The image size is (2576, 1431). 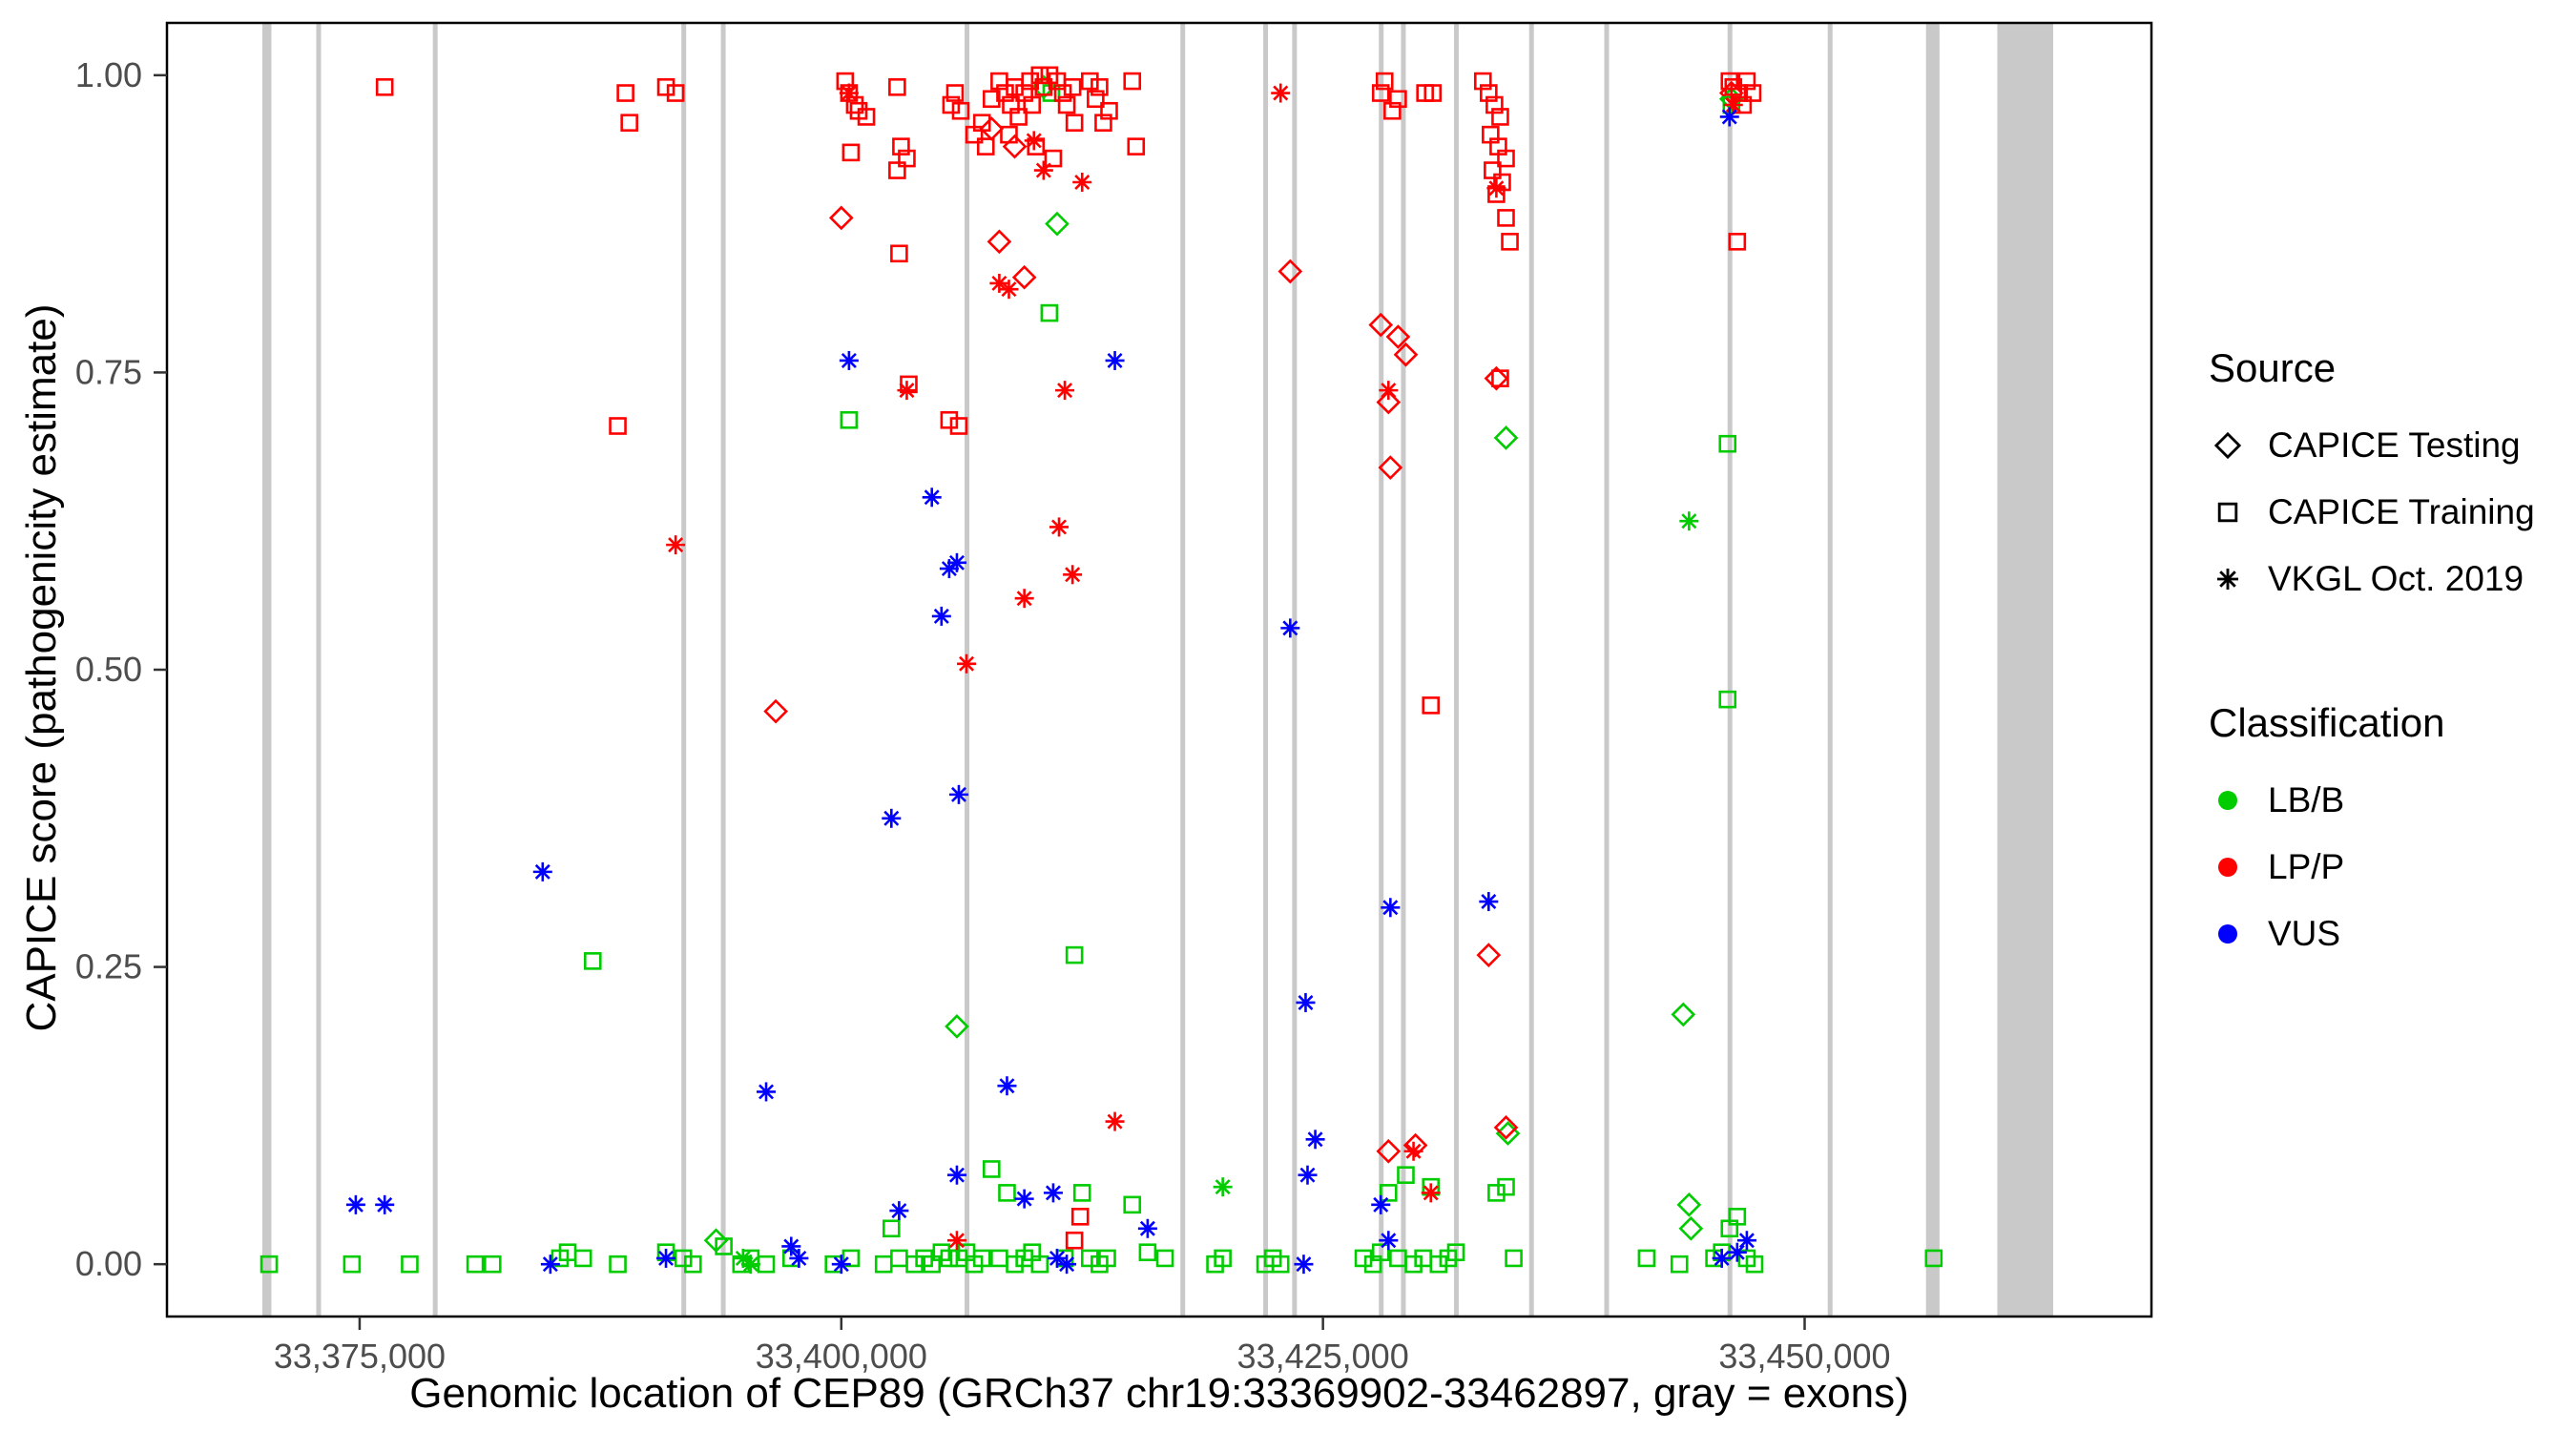 I want to click on asterisk-icon, so click(x=2228, y=579).